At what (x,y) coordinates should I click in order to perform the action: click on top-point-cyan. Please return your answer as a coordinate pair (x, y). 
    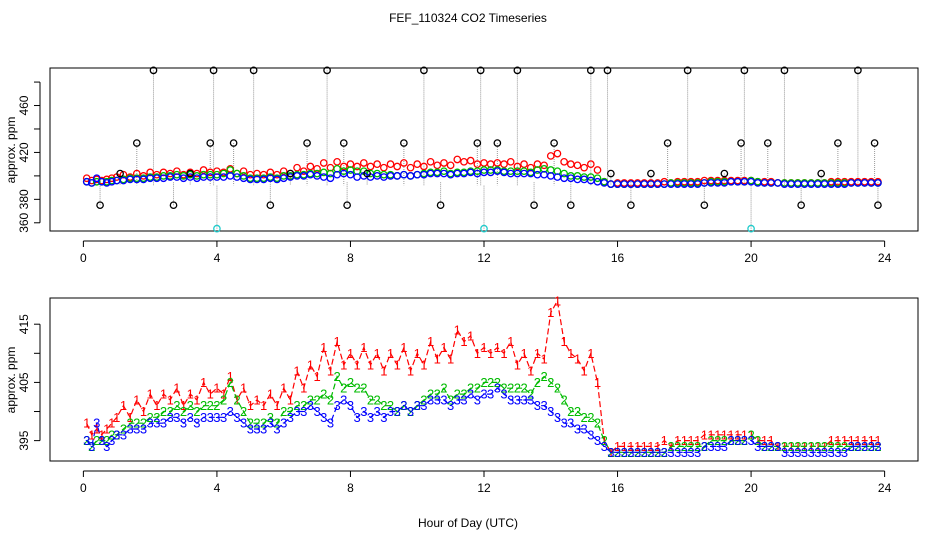
    Looking at the image, I should click on (484, 228).